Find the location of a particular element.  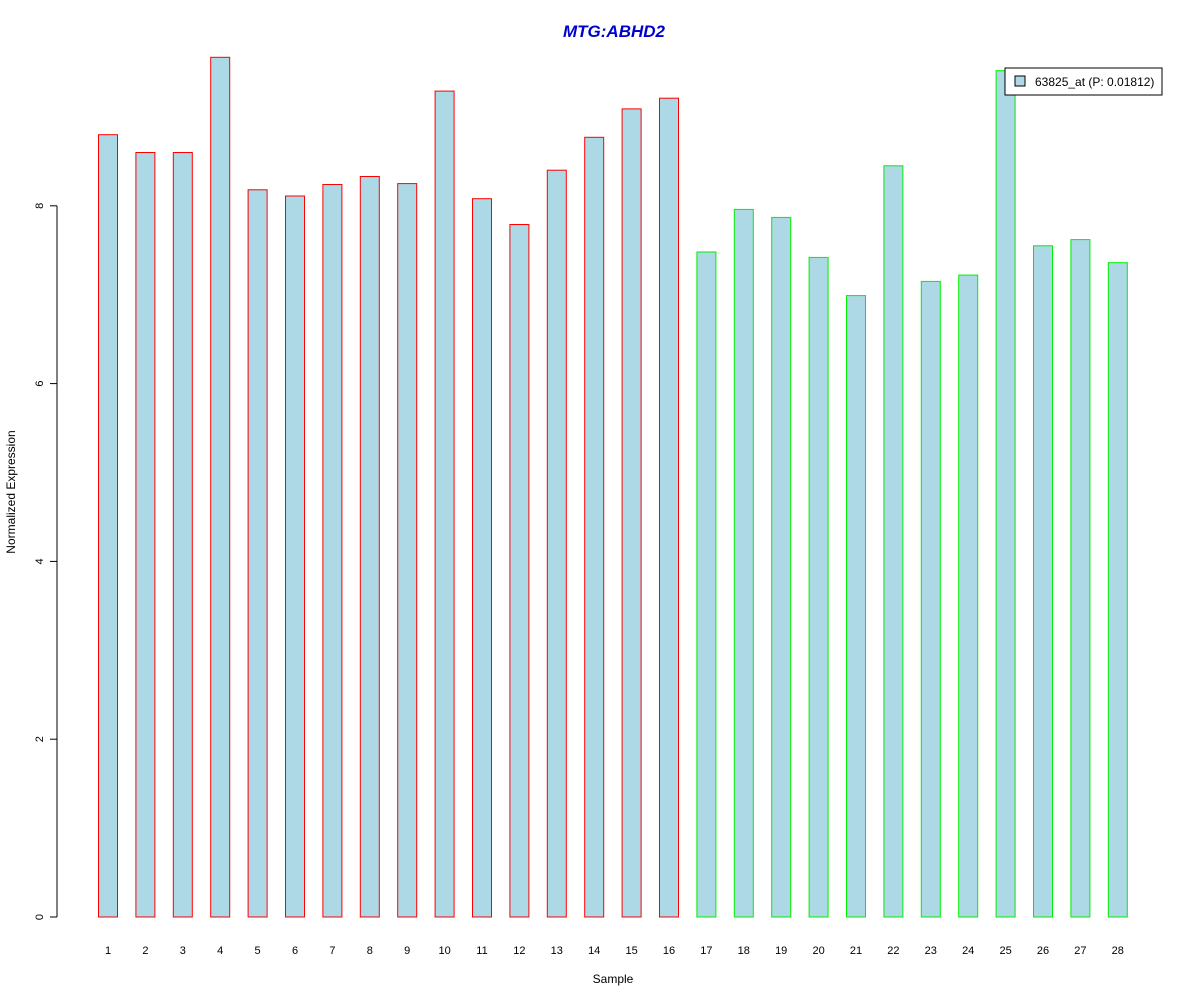

x-tick-label: 2 is located at coordinates (145, 951).